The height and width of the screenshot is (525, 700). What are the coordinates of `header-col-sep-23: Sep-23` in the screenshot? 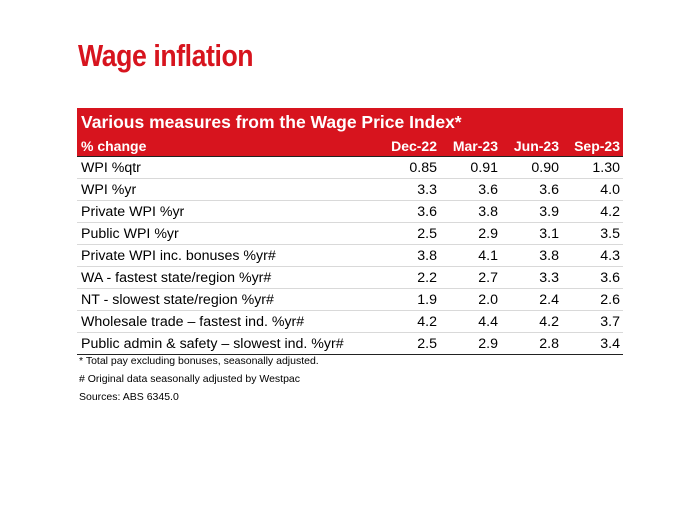 It's located at (592, 146).